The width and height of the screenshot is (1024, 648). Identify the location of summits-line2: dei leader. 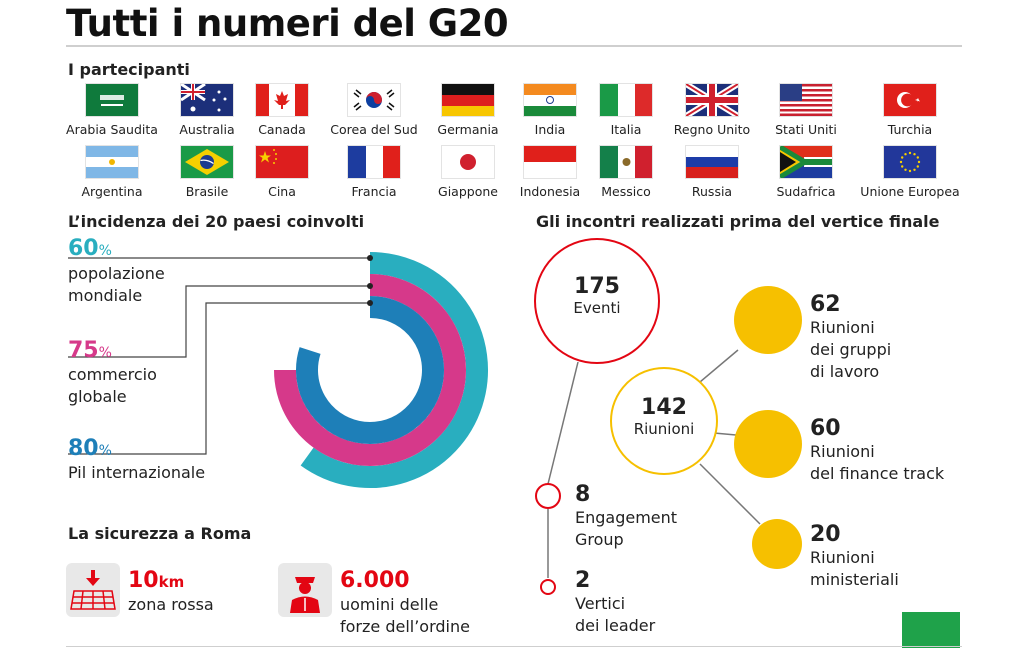
(615, 625).